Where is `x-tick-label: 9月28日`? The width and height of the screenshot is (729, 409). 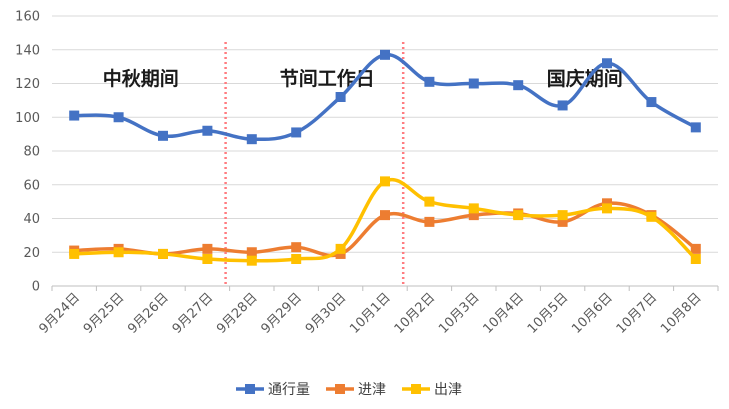 x-tick-label: 9月28日 is located at coordinates (237, 313).